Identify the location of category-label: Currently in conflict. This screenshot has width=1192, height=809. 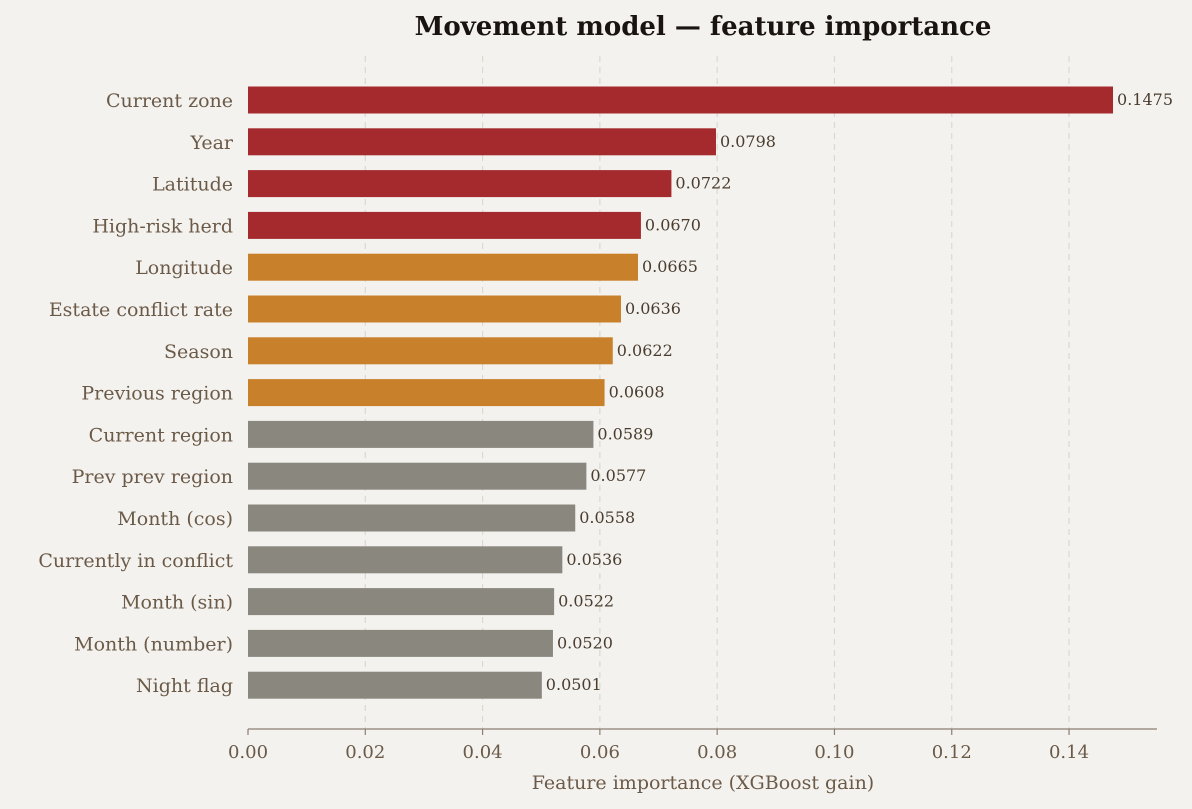
(135, 561).